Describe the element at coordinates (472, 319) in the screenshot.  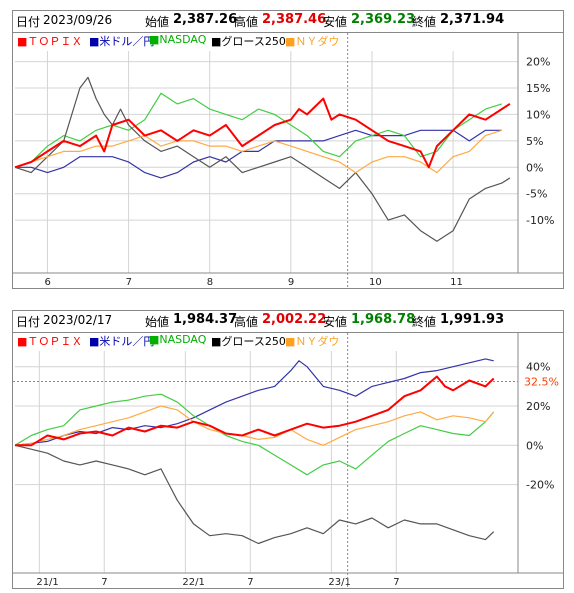
I see `close-value: 1,991.93` at that location.